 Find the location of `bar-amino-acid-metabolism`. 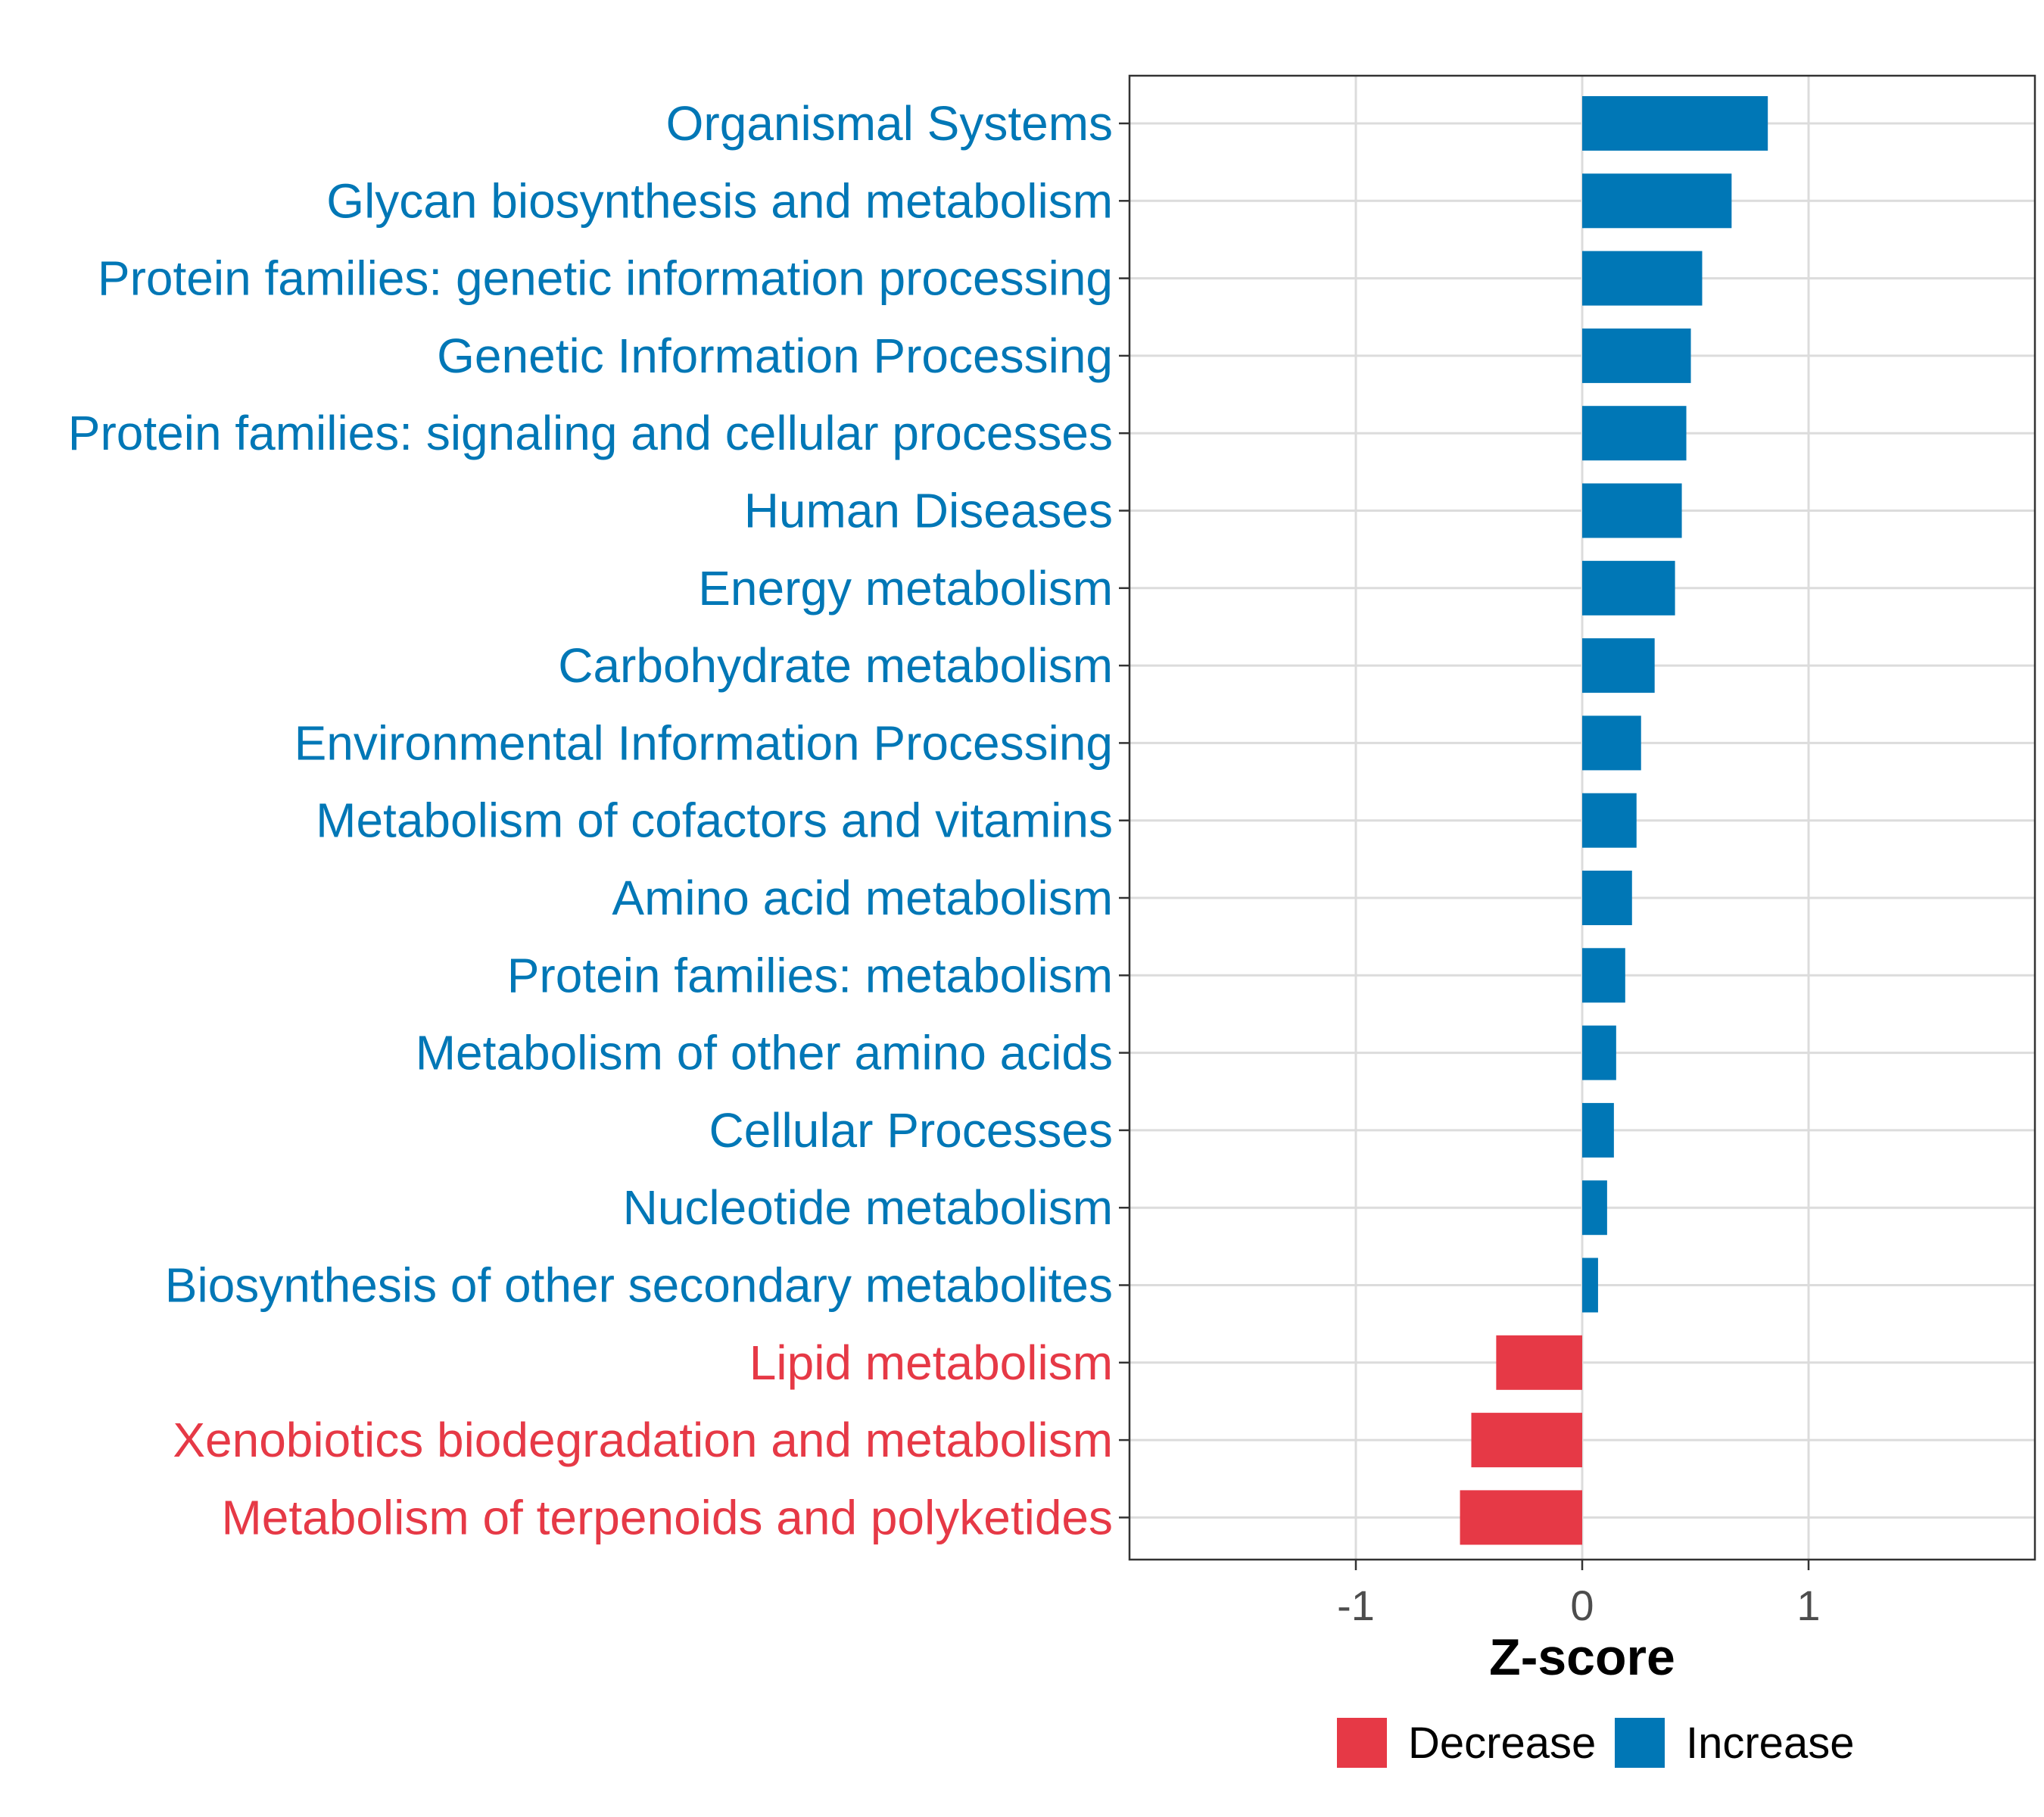

bar-amino-acid-metabolism is located at coordinates (1607, 898).